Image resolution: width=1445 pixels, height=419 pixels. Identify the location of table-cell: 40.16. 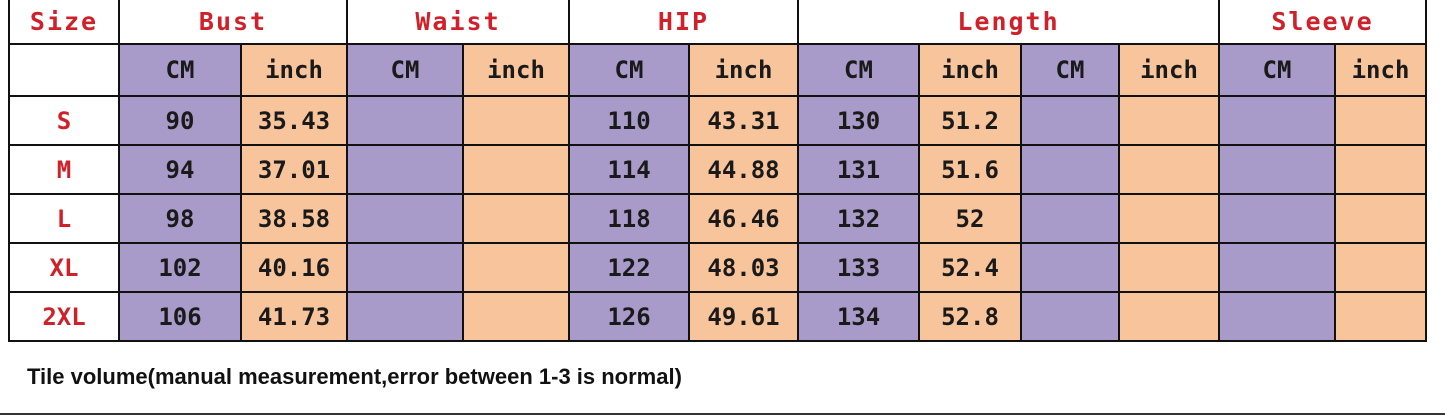
(294, 267).